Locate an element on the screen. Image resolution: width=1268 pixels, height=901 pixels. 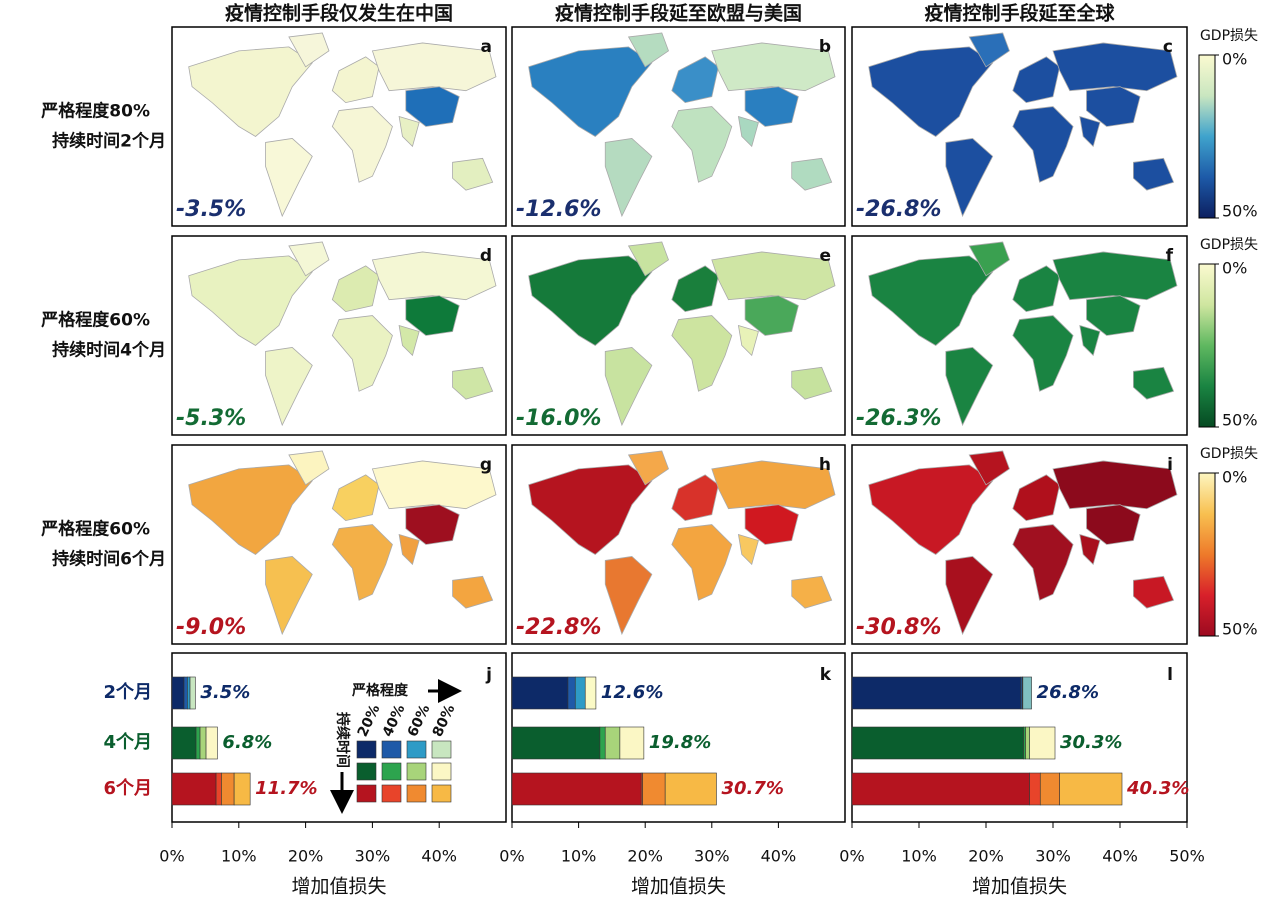
x-tick-label: 50% is located at coordinates (1187, 856).